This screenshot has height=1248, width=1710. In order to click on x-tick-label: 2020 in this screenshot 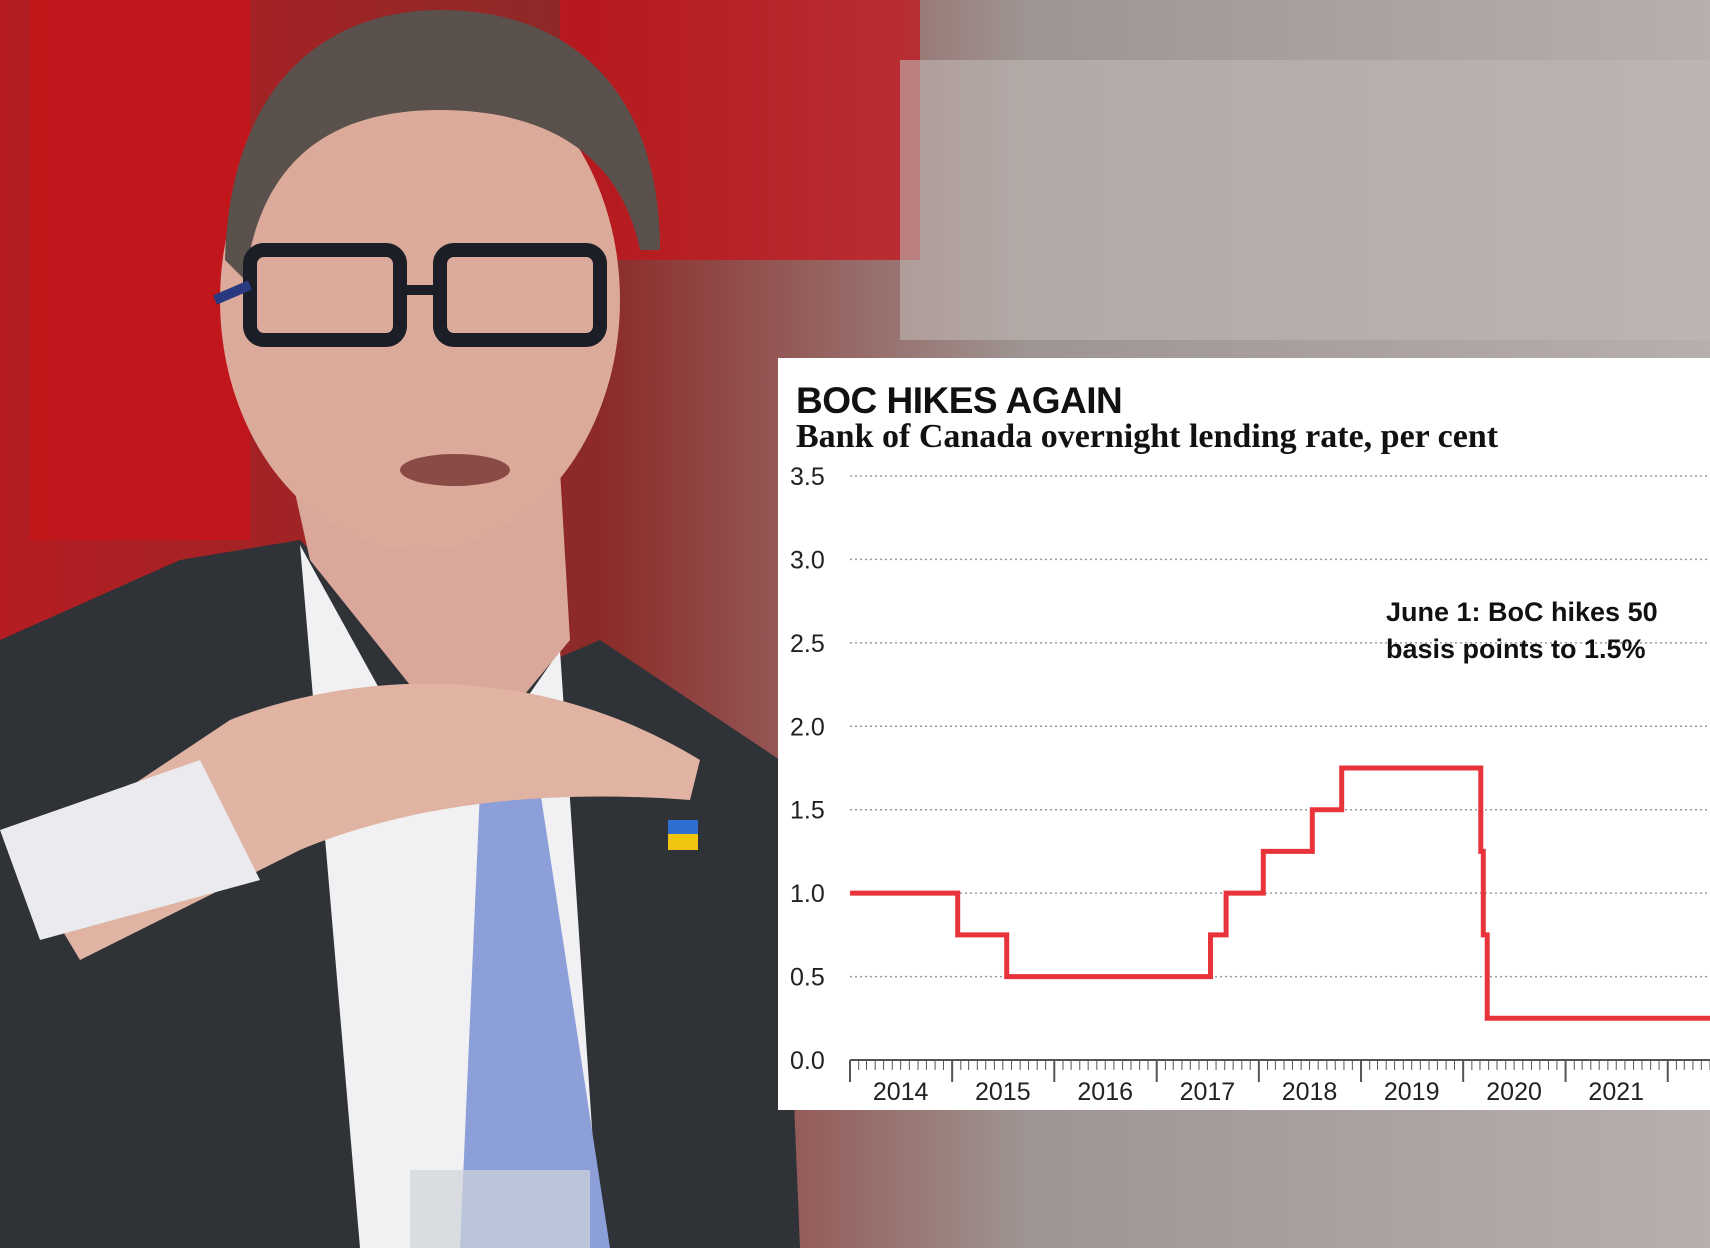, I will do `click(1514, 1092)`.